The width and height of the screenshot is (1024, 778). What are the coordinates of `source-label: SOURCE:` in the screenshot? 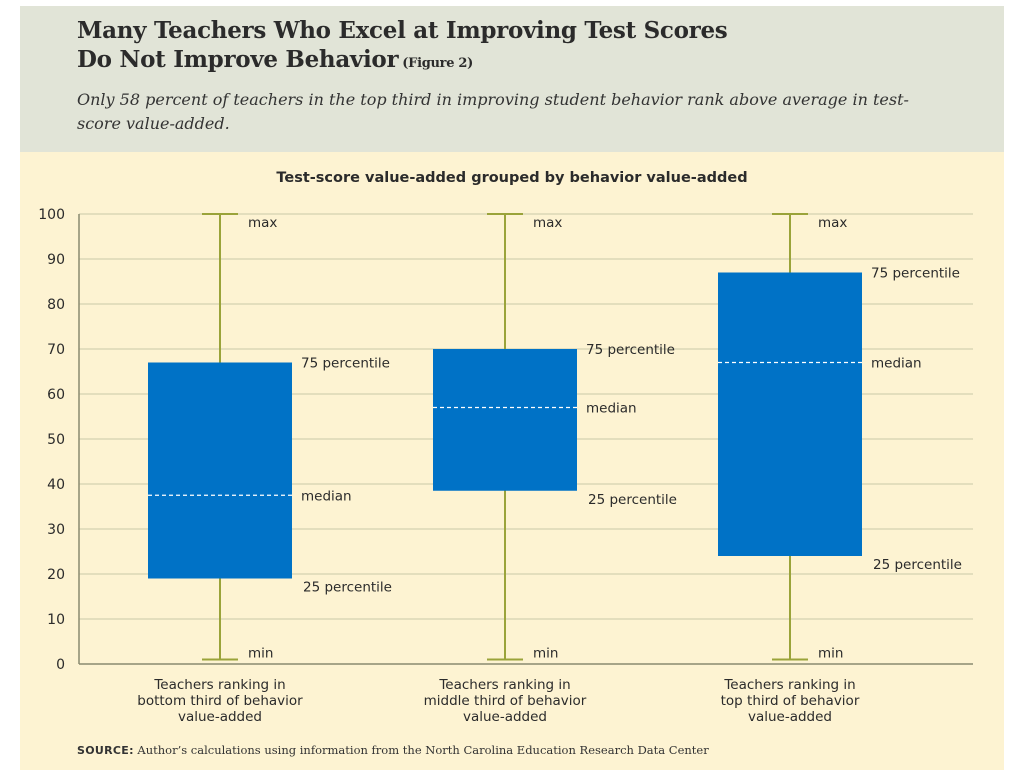 It's located at (105, 750).